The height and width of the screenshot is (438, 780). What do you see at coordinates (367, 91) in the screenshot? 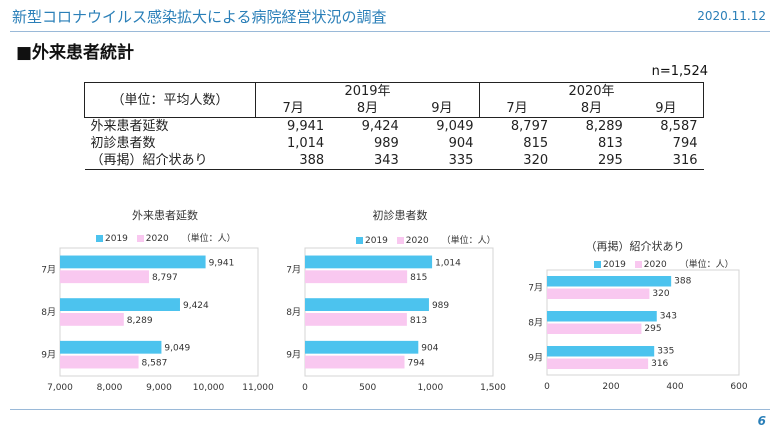
I see `table-year-header: 2019年` at bounding box center [367, 91].